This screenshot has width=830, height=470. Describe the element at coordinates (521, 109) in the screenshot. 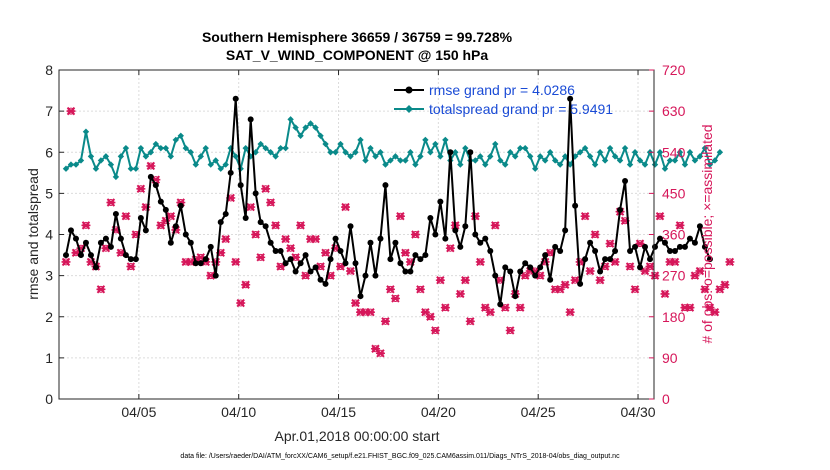

I see `legend-spread-label: totalspread grand pr = 5.9491` at that location.